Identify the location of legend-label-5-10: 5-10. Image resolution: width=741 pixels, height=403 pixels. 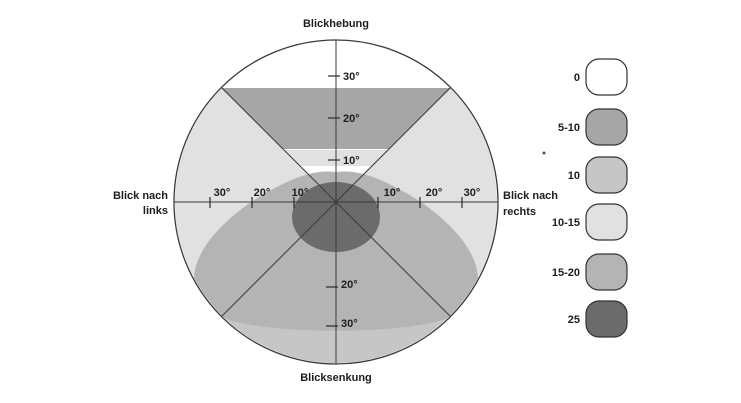
(569, 128).